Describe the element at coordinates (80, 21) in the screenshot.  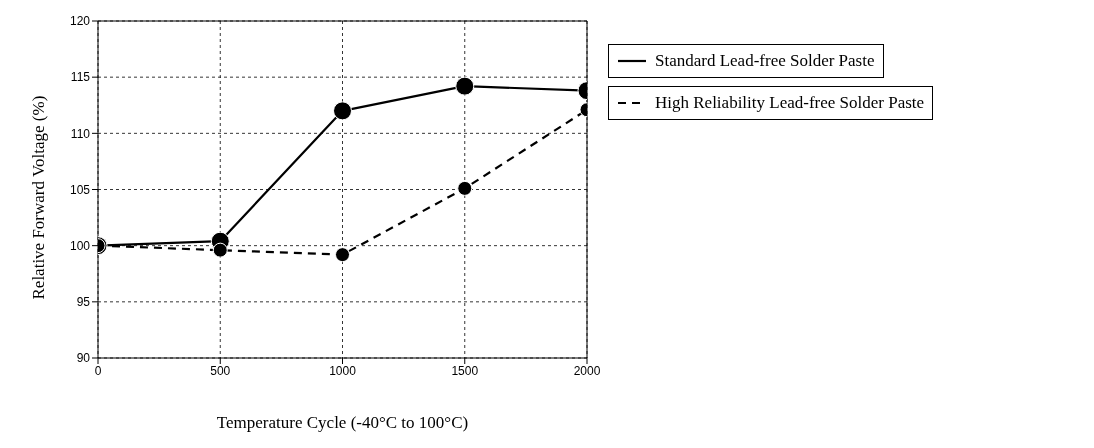
I see `y-tick-label: 120` at that location.